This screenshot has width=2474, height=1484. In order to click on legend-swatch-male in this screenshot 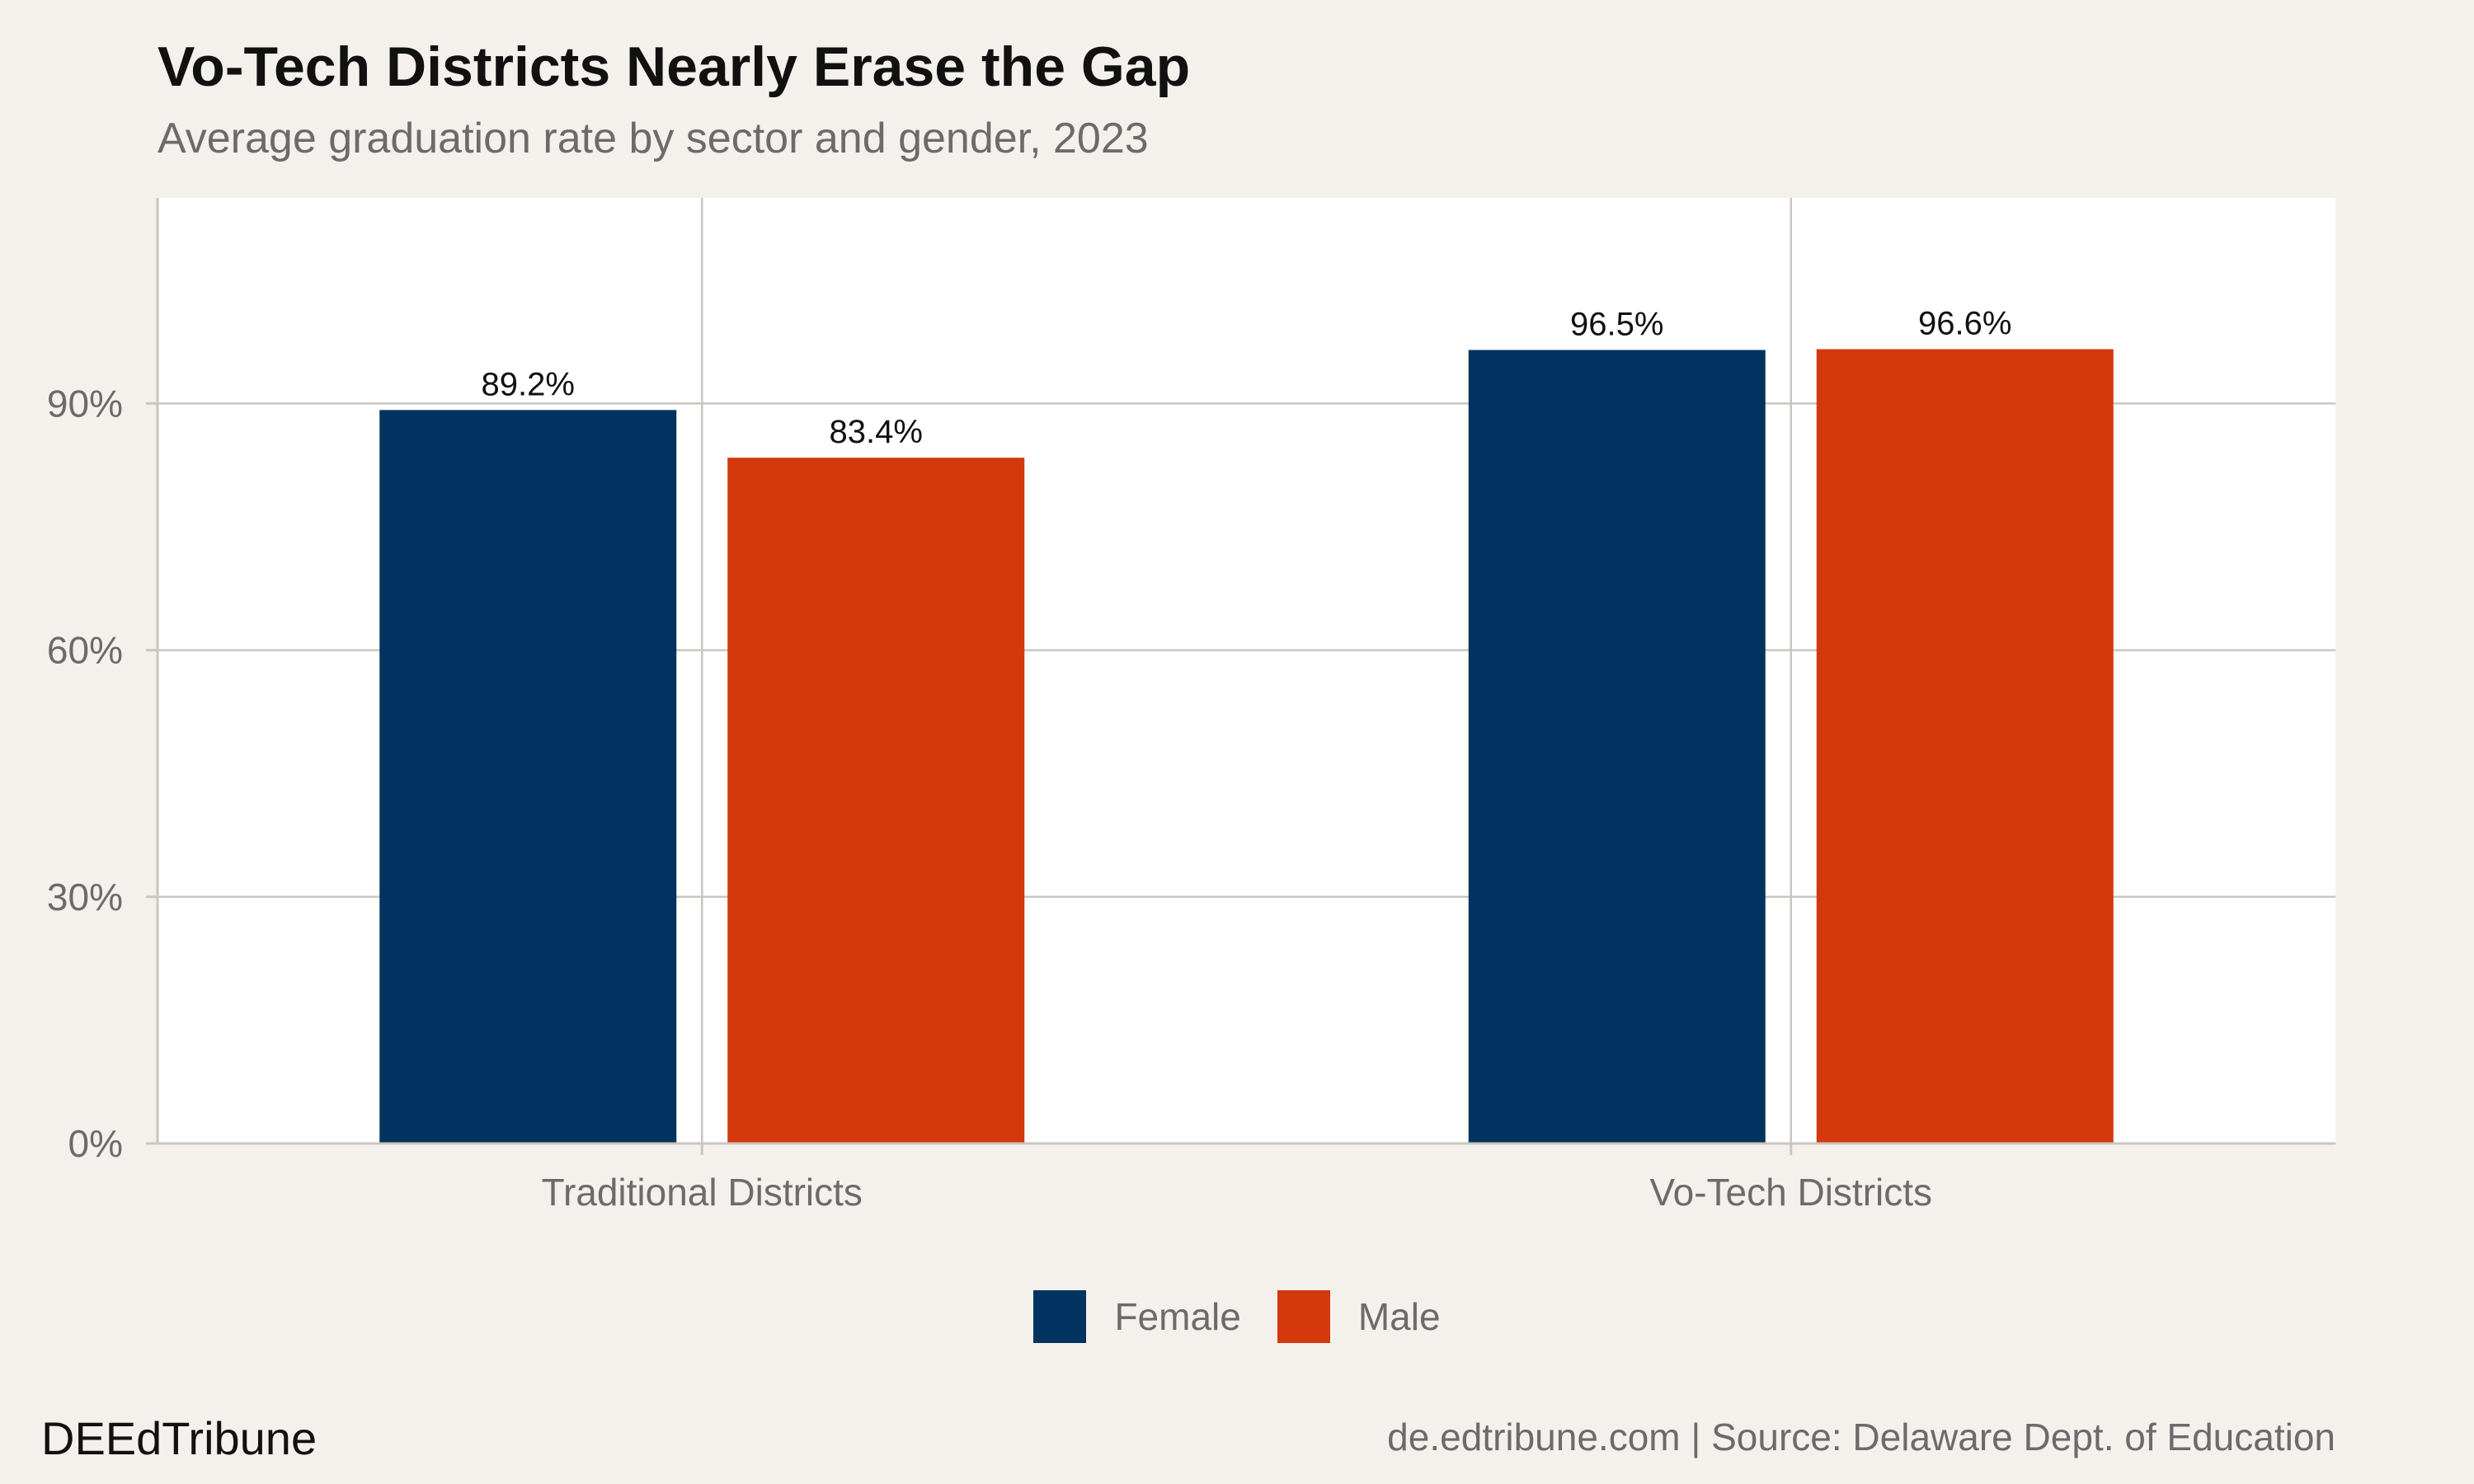, I will do `click(1303, 1316)`.